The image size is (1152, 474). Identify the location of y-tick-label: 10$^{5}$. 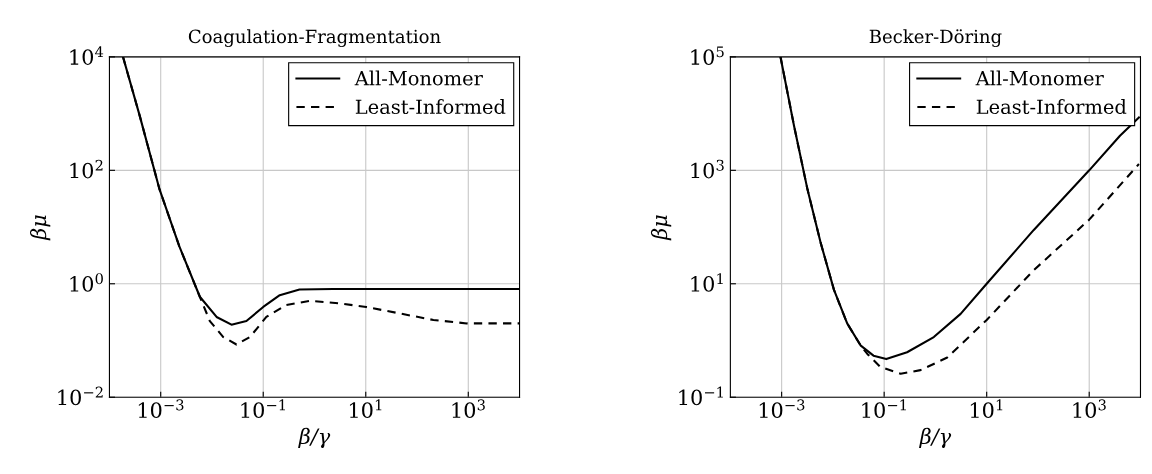
(707, 55).